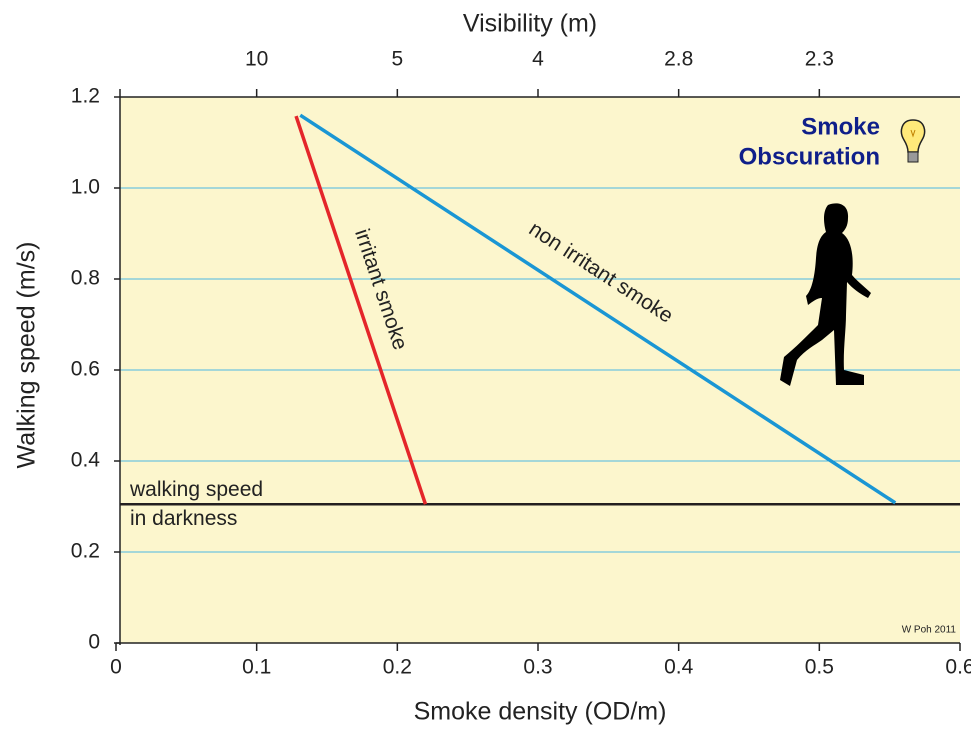 The image size is (971, 731). Describe the element at coordinates (537, 667) in the screenshot. I see `x-tick-label: 0.3` at that location.